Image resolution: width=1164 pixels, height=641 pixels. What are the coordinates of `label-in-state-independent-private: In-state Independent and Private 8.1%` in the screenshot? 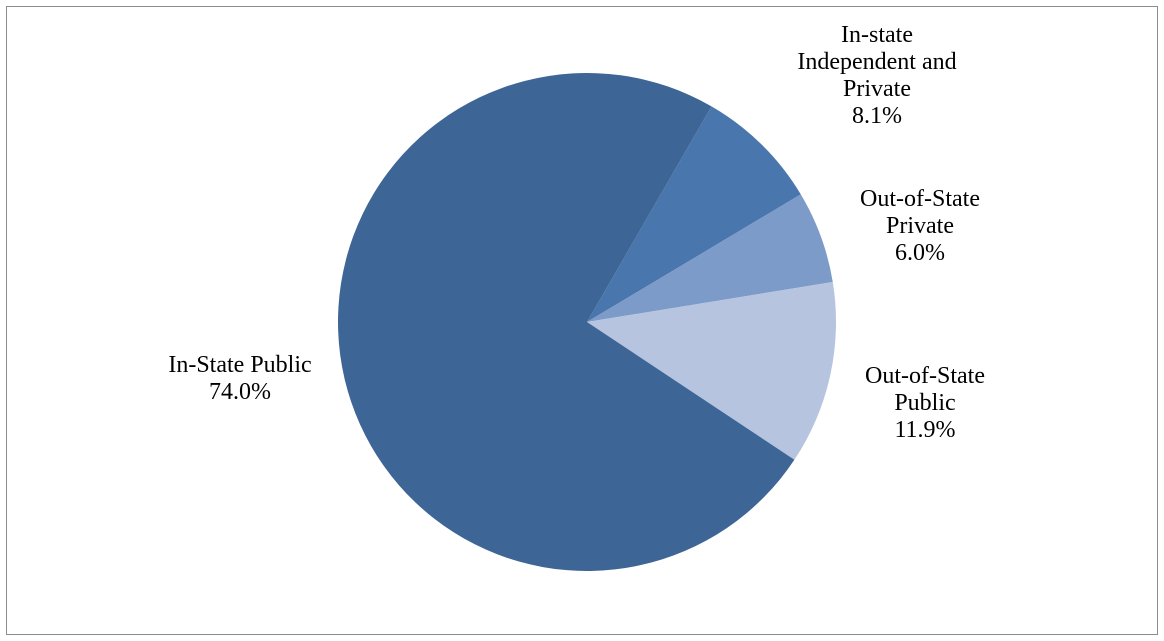 It's located at (877, 75).